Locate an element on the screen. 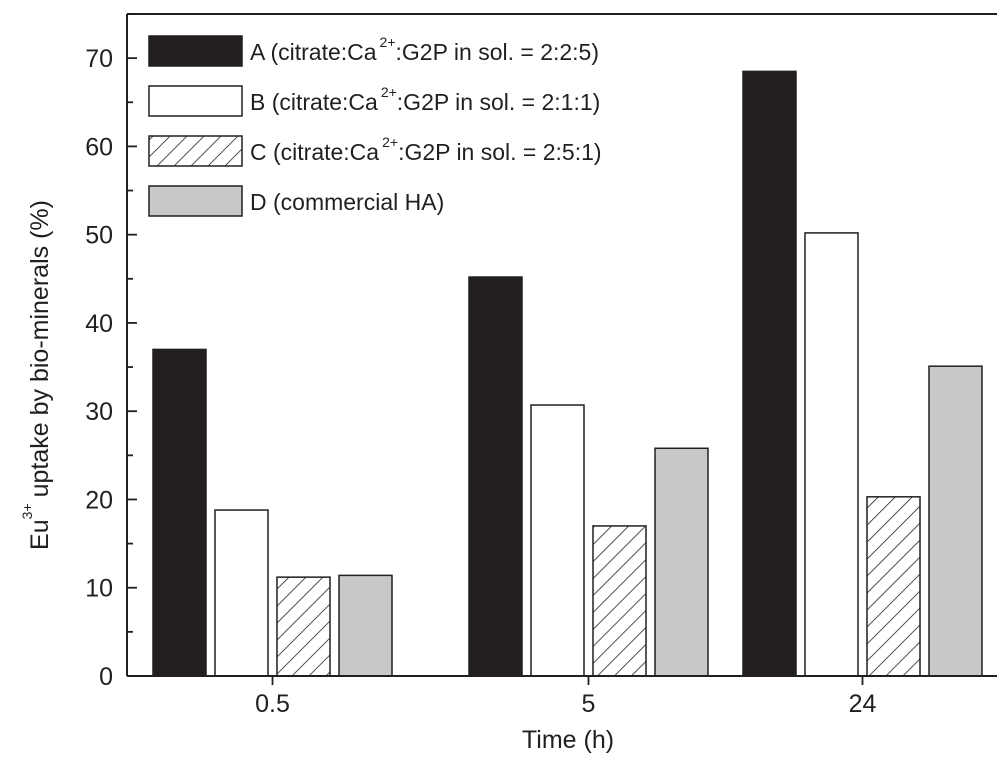 Image resolution: width=997 pixels, height=757 pixels. legend-label-4: D (commercial HA) is located at coordinates (347, 202).